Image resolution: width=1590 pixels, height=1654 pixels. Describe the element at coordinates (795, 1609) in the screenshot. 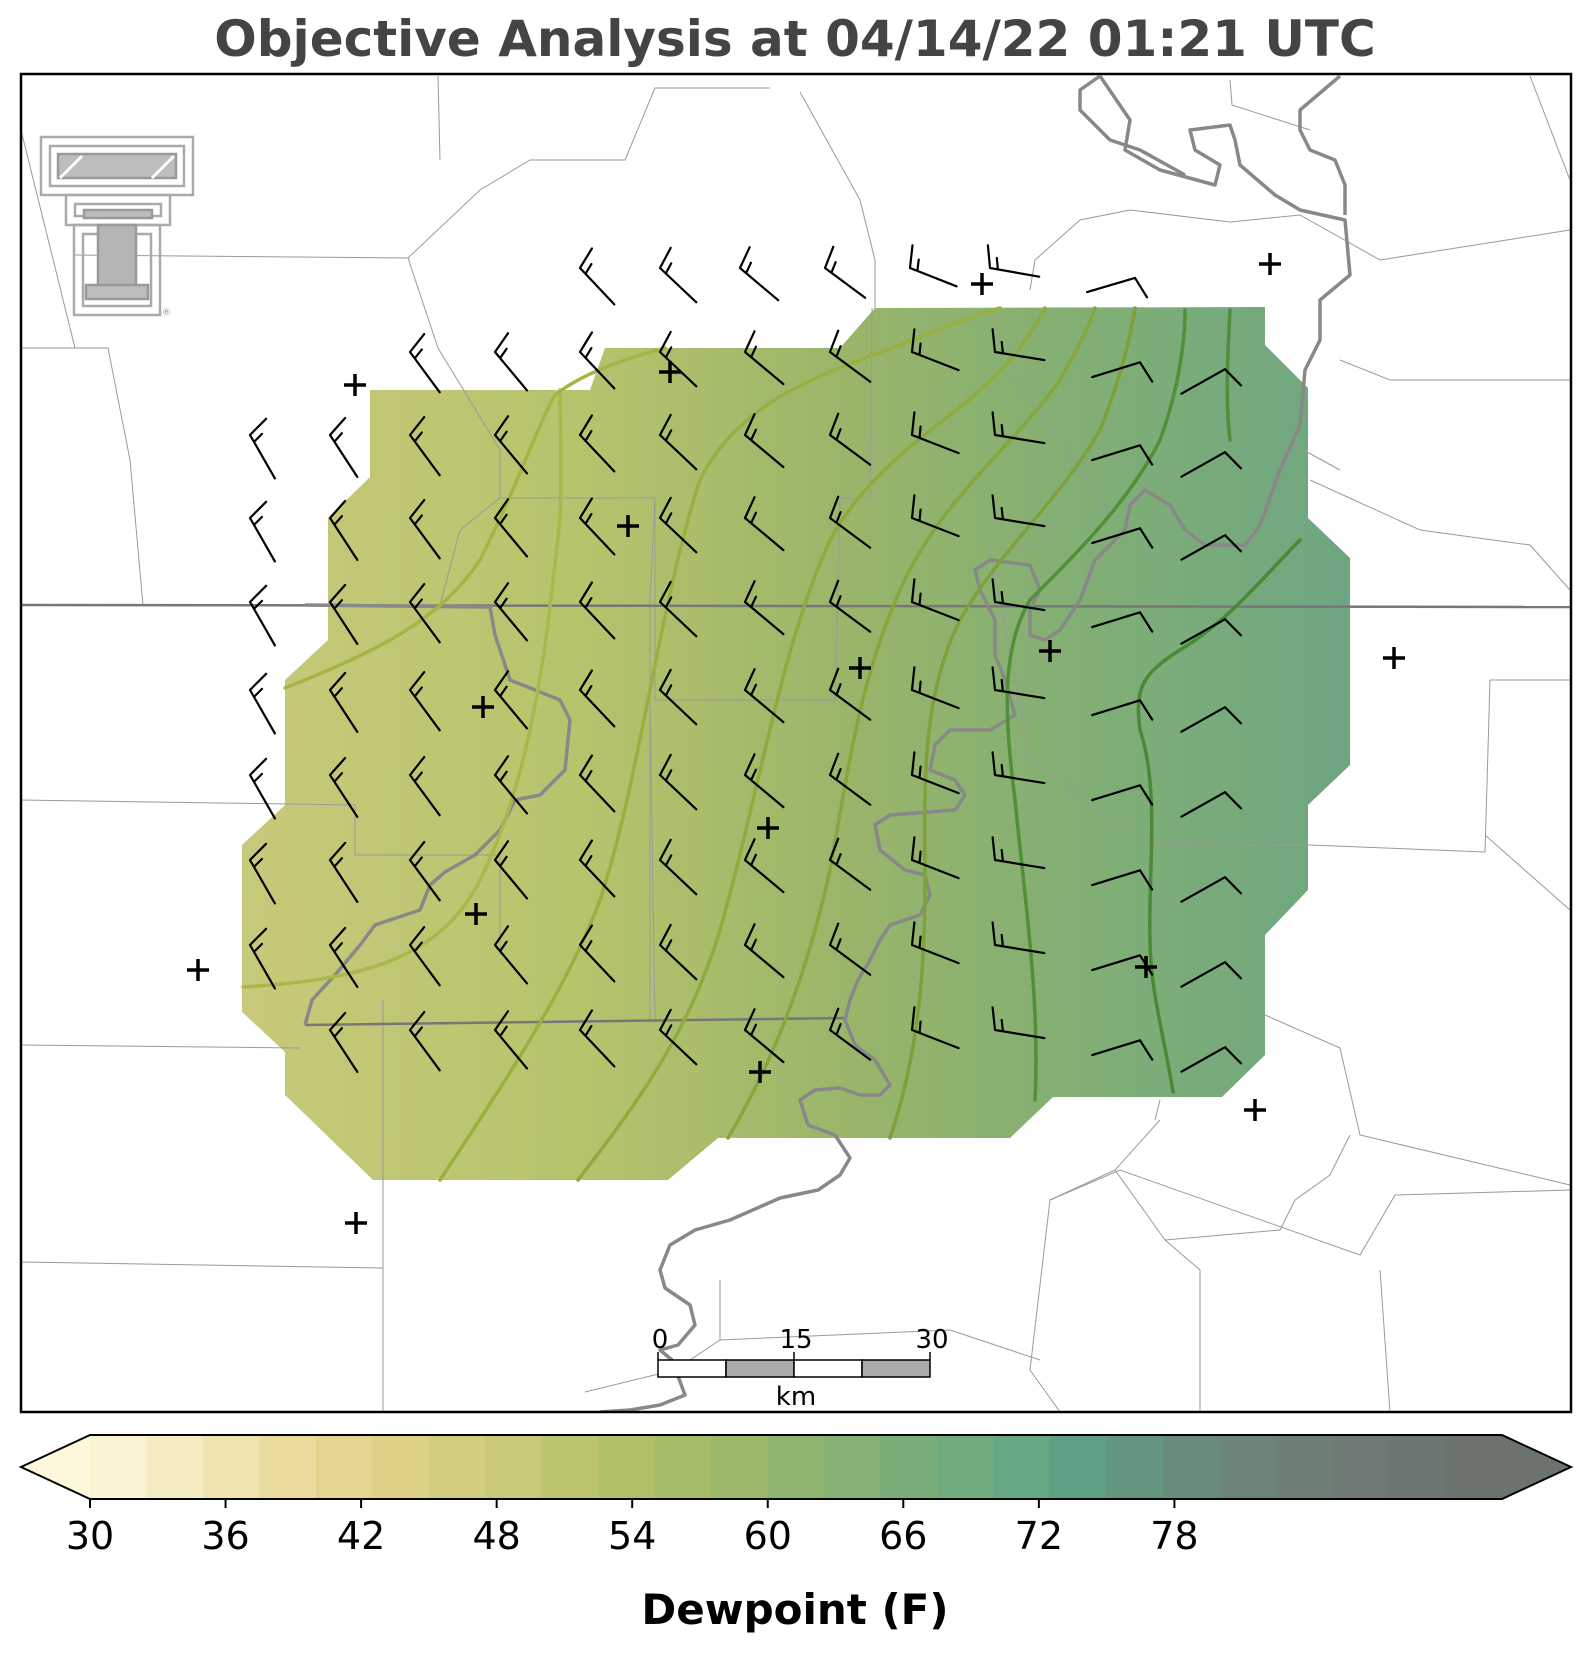

I see `colorbar-label: Dewpoint (F)` at that location.